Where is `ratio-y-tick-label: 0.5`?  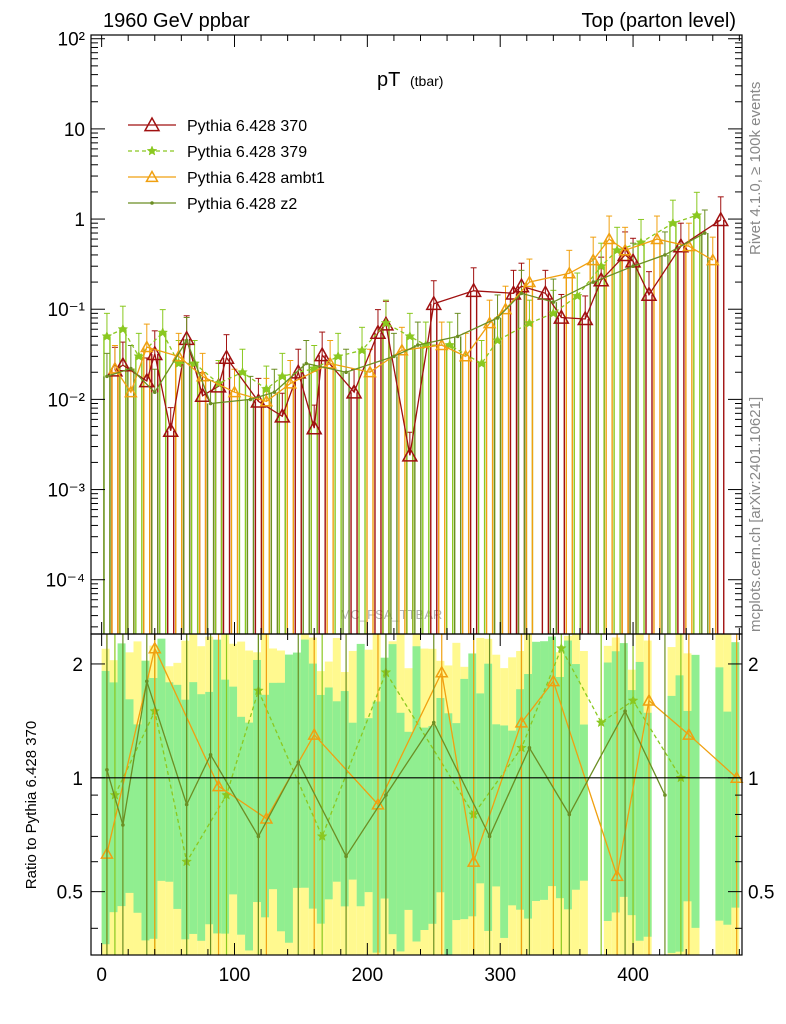
ratio-y-tick-label: 0.5 is located at coordinates (70, 893).